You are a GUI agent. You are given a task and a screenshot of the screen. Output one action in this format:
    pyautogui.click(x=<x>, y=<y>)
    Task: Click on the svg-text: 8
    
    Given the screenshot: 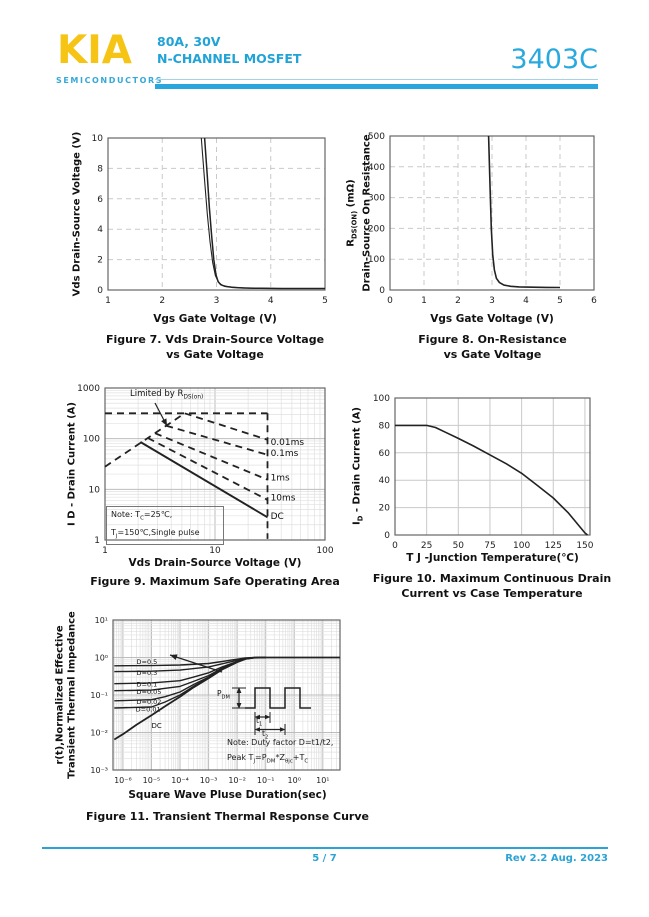 What is the action you would take?
    pyautogui.click(x=100, y=169)
    